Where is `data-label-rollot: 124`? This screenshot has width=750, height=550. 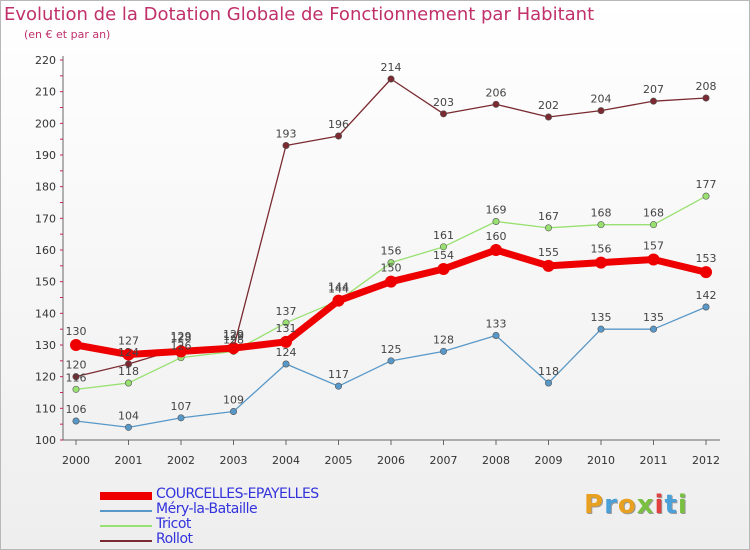 data-label-rollot: 124 is located at coordinates (128, 352).